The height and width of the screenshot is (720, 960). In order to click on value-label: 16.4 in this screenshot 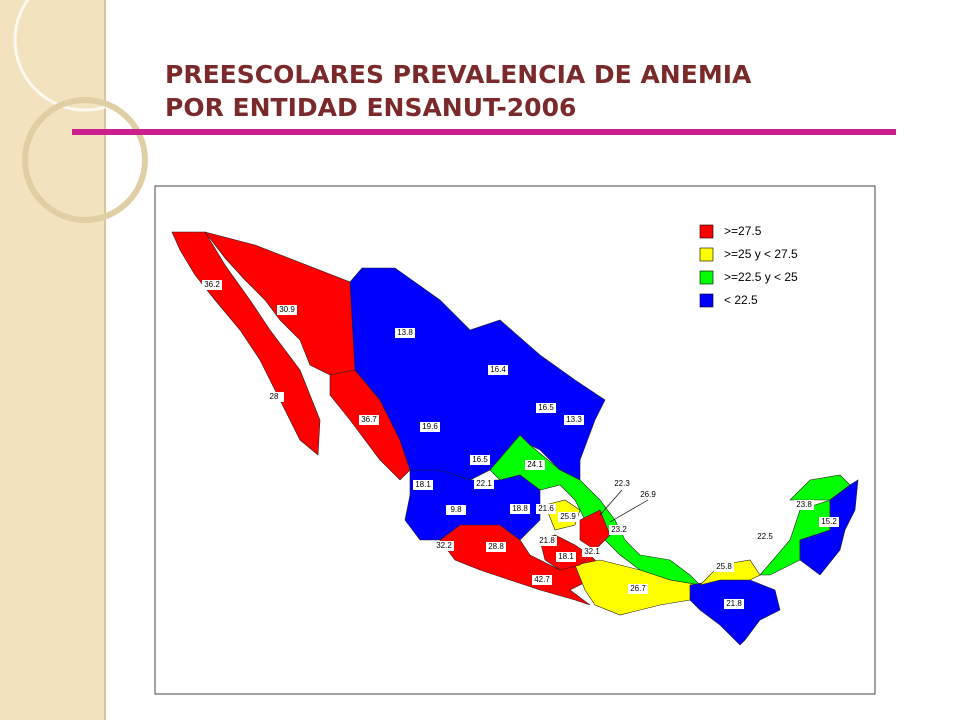, I will do `click(498, 369)`.